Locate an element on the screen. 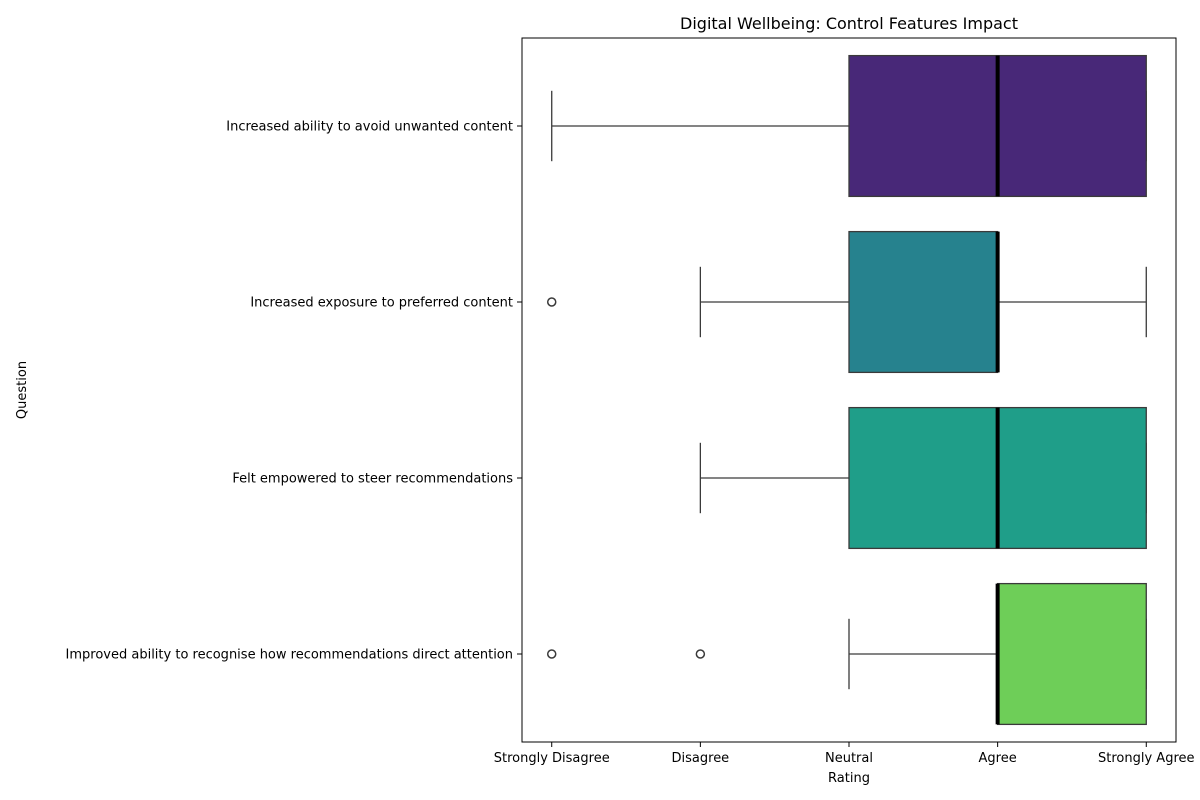 The width and height of the screenshot is (1200, 800). x-tick-label: Strongly Disagree is located at coordinates (552, 758).